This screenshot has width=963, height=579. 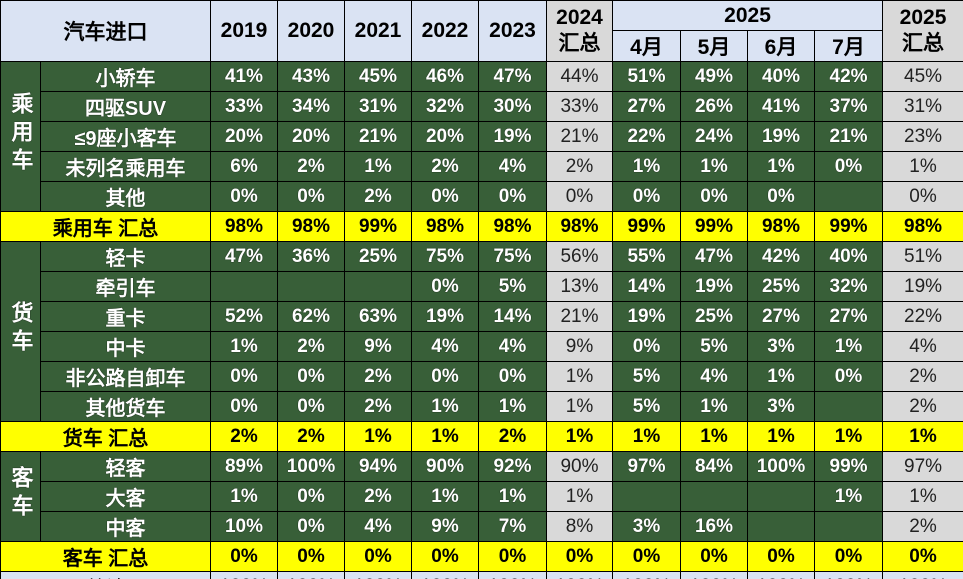 I want to click on summary-row: 乘用车 汇总 98% 98% 99% 98% 98% 98% 99% 99% 98% 99% 98%, so click(x=481, y=226).